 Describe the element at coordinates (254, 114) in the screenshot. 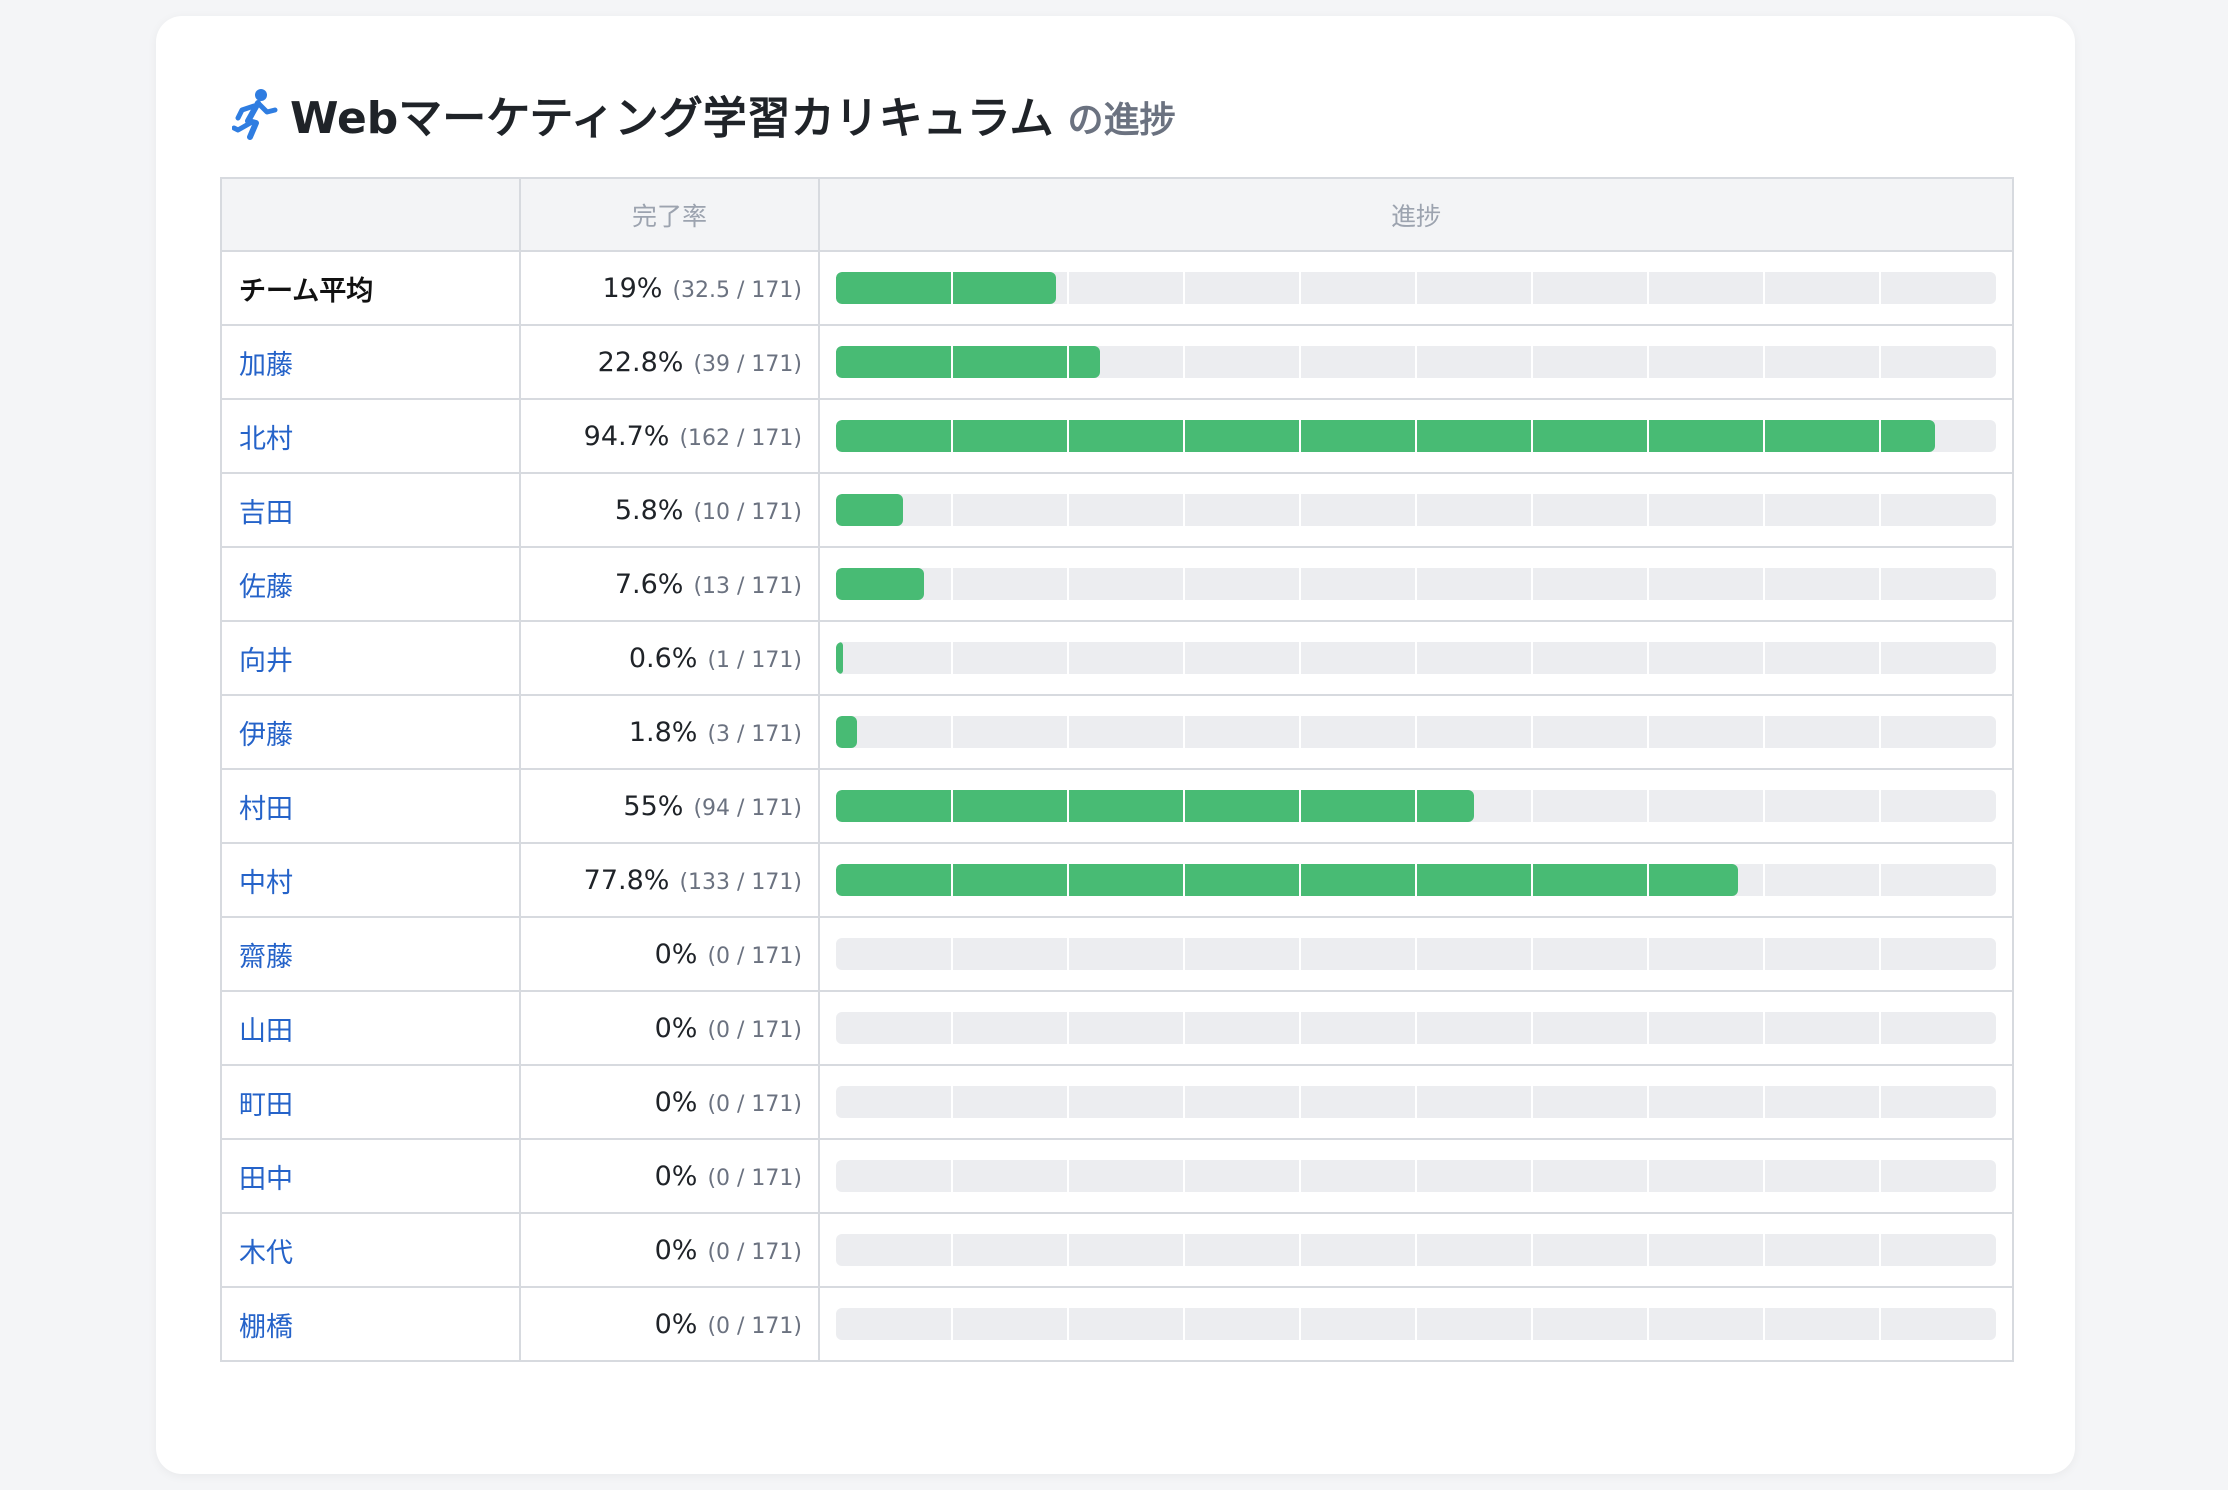

I see `running-person-icon` at that location.